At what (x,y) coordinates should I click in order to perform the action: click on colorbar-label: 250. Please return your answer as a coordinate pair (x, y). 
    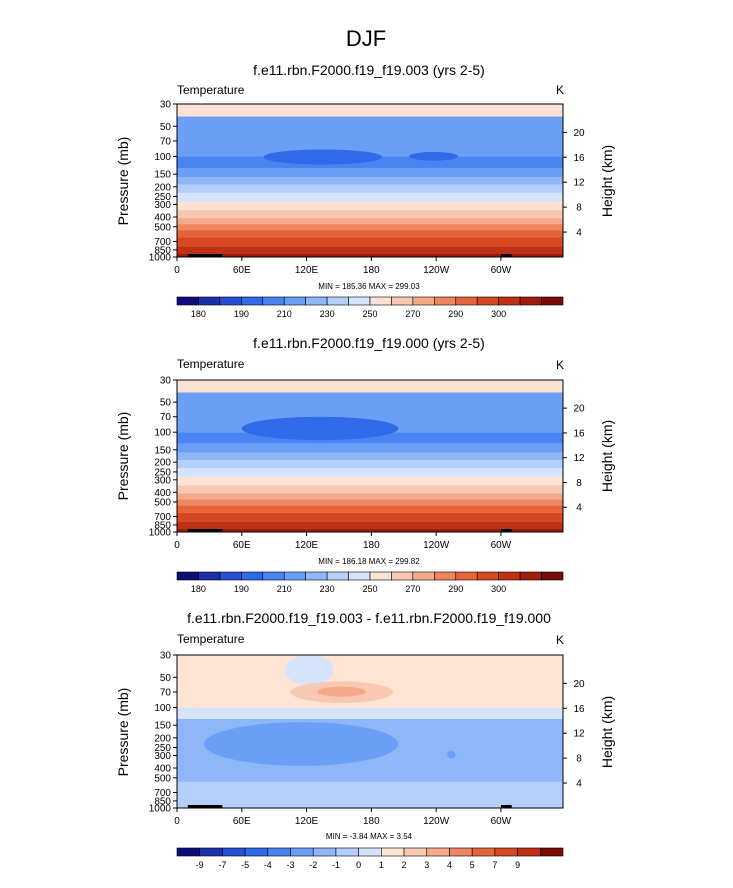
    Looking at the image, I should click on (369, 314).